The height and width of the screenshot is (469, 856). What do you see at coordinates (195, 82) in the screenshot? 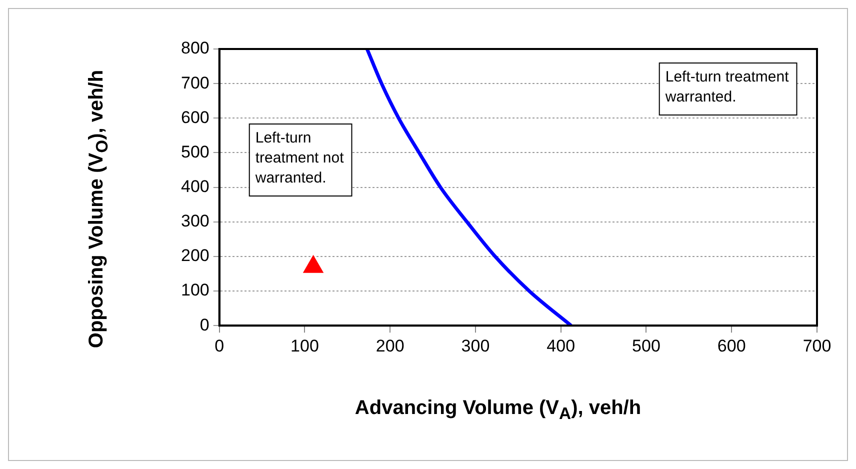
I see `y-tick-label: 700` at bounding box center [195, 82].